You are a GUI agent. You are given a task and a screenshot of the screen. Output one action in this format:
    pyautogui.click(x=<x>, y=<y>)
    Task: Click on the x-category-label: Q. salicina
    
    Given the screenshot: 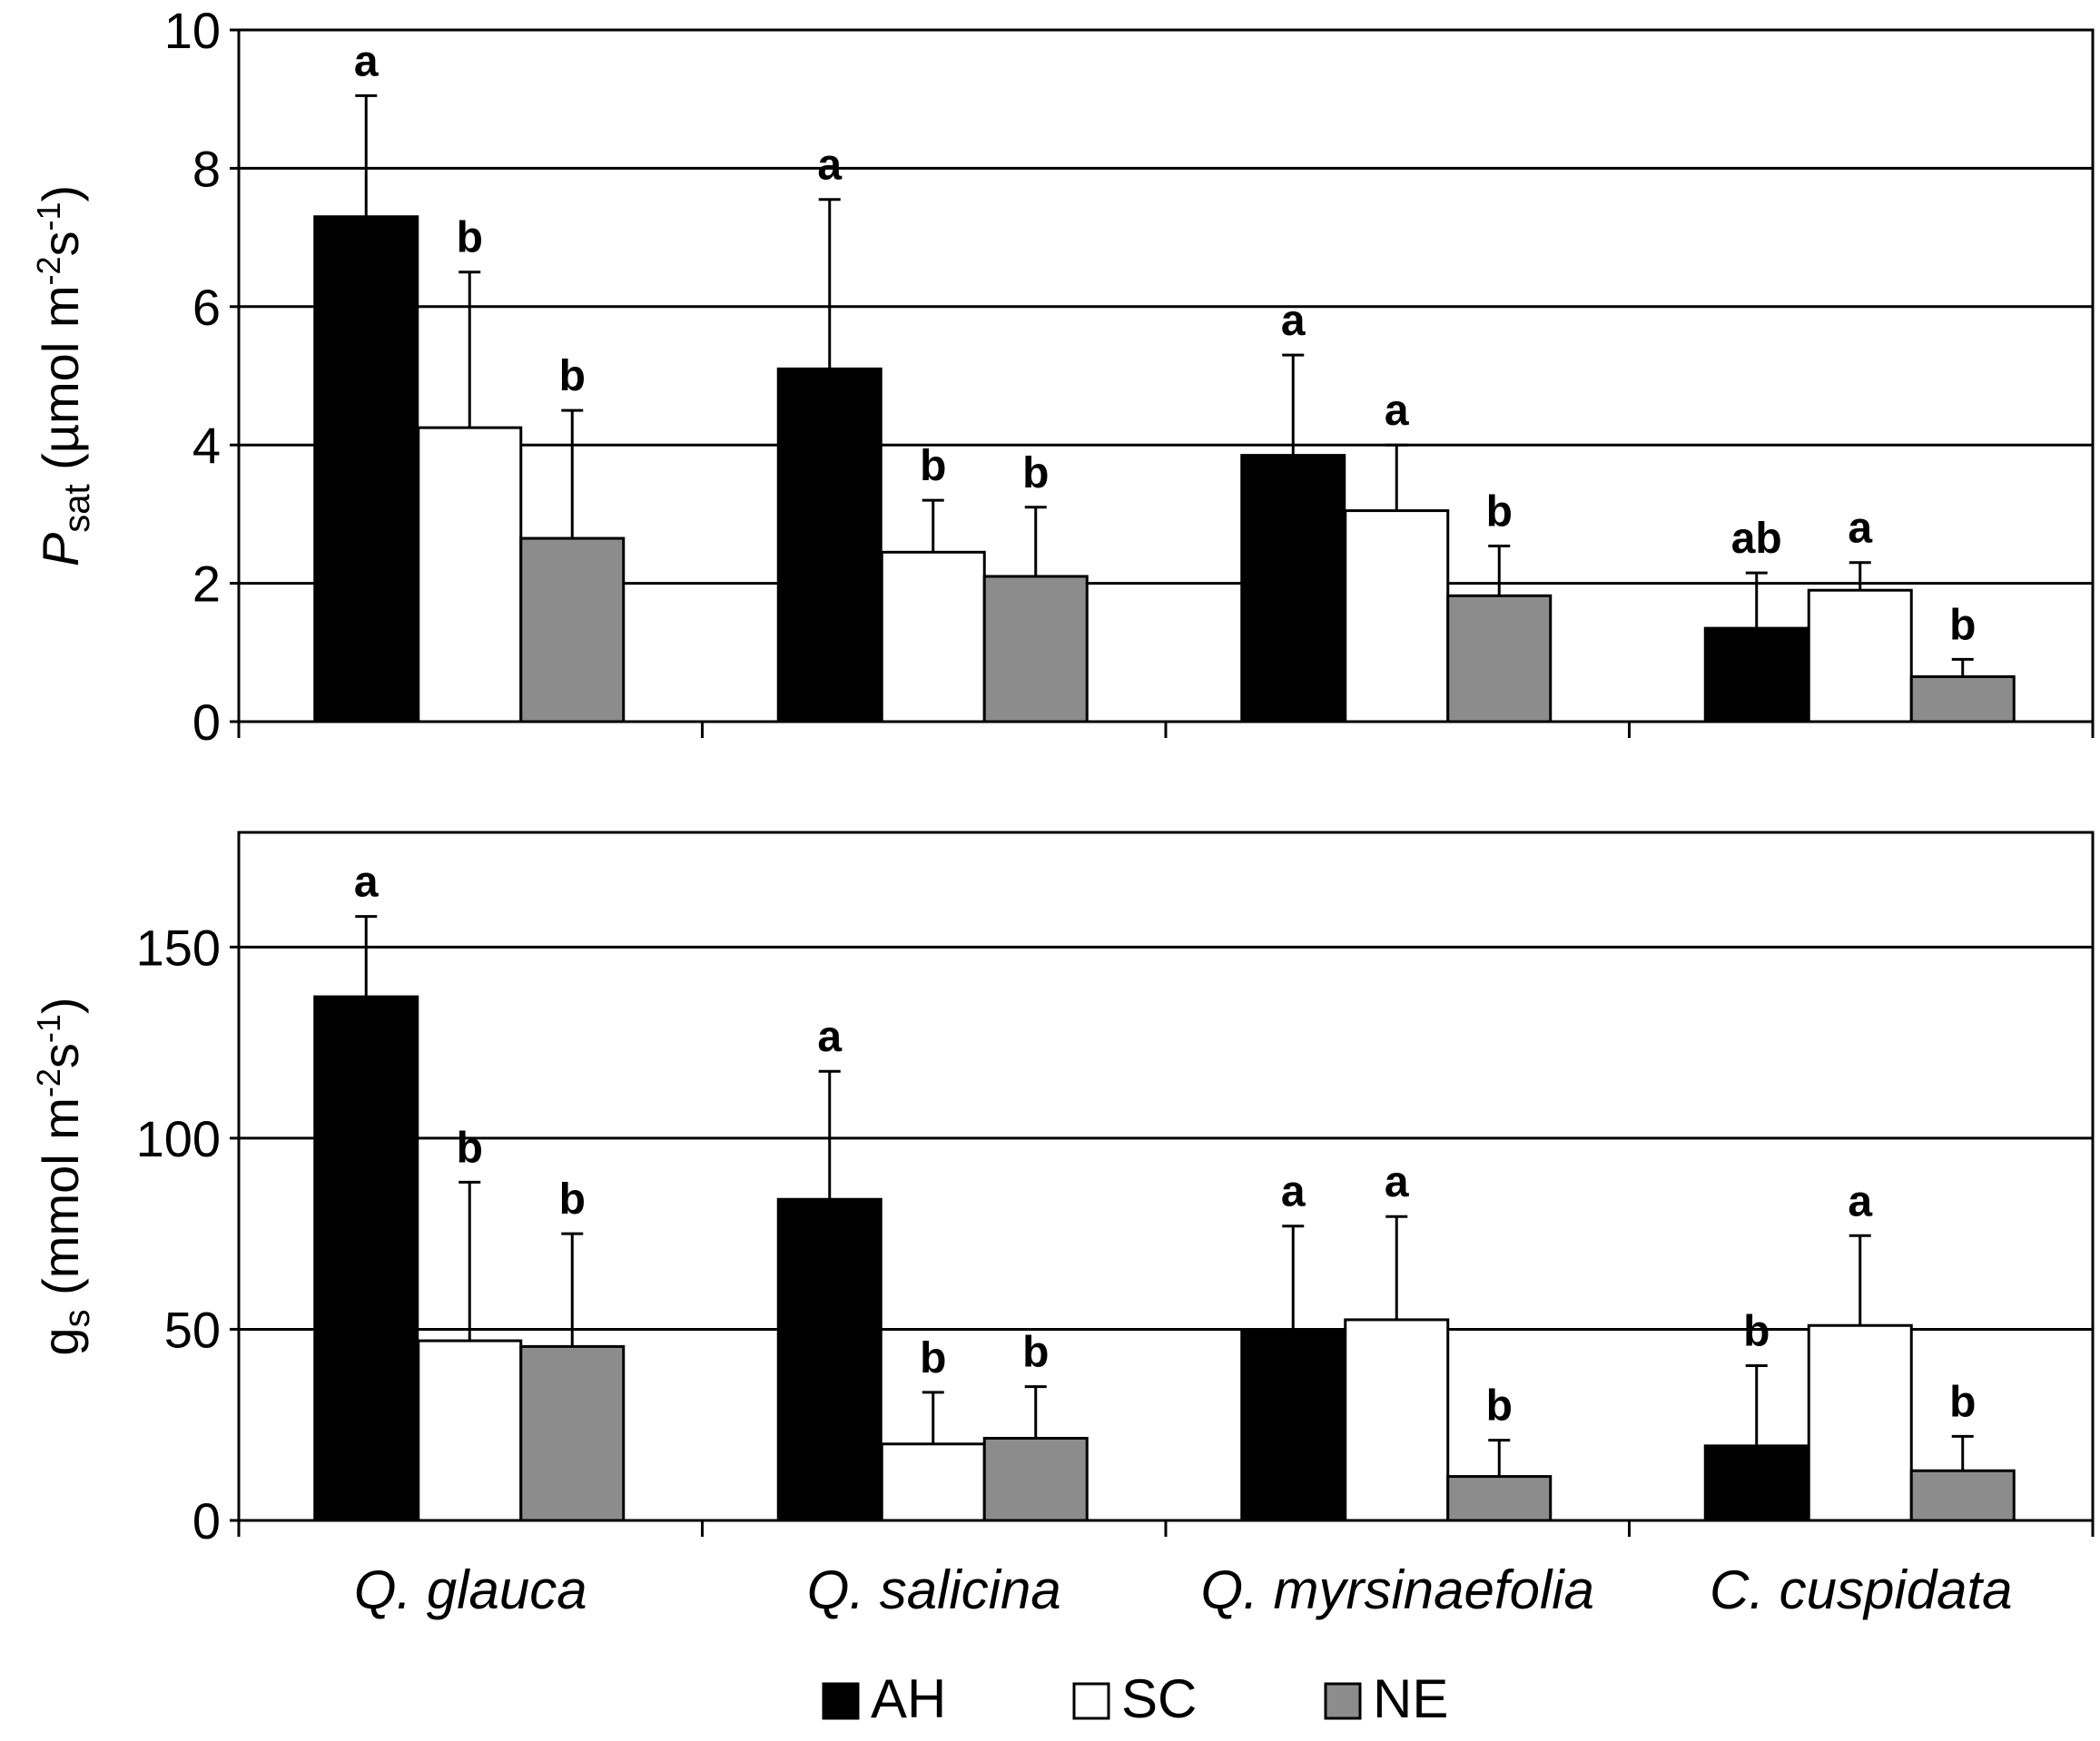 What is the action you would take?
    pyautogui.click(x=934, y=1589)
    